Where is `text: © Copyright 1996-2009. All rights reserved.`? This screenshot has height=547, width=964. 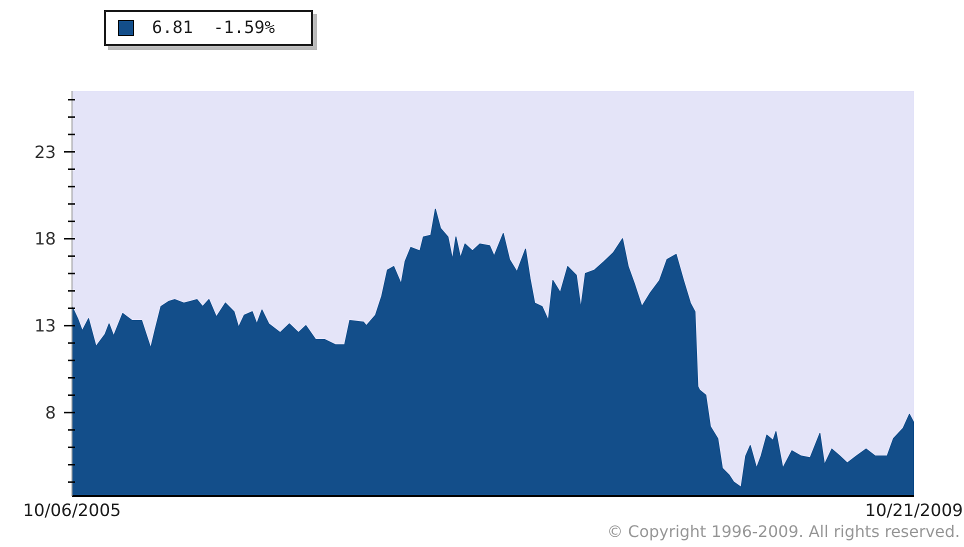
text: © Copyright 1996-2009. All rights reserved. is located at coordinates (783, 531).